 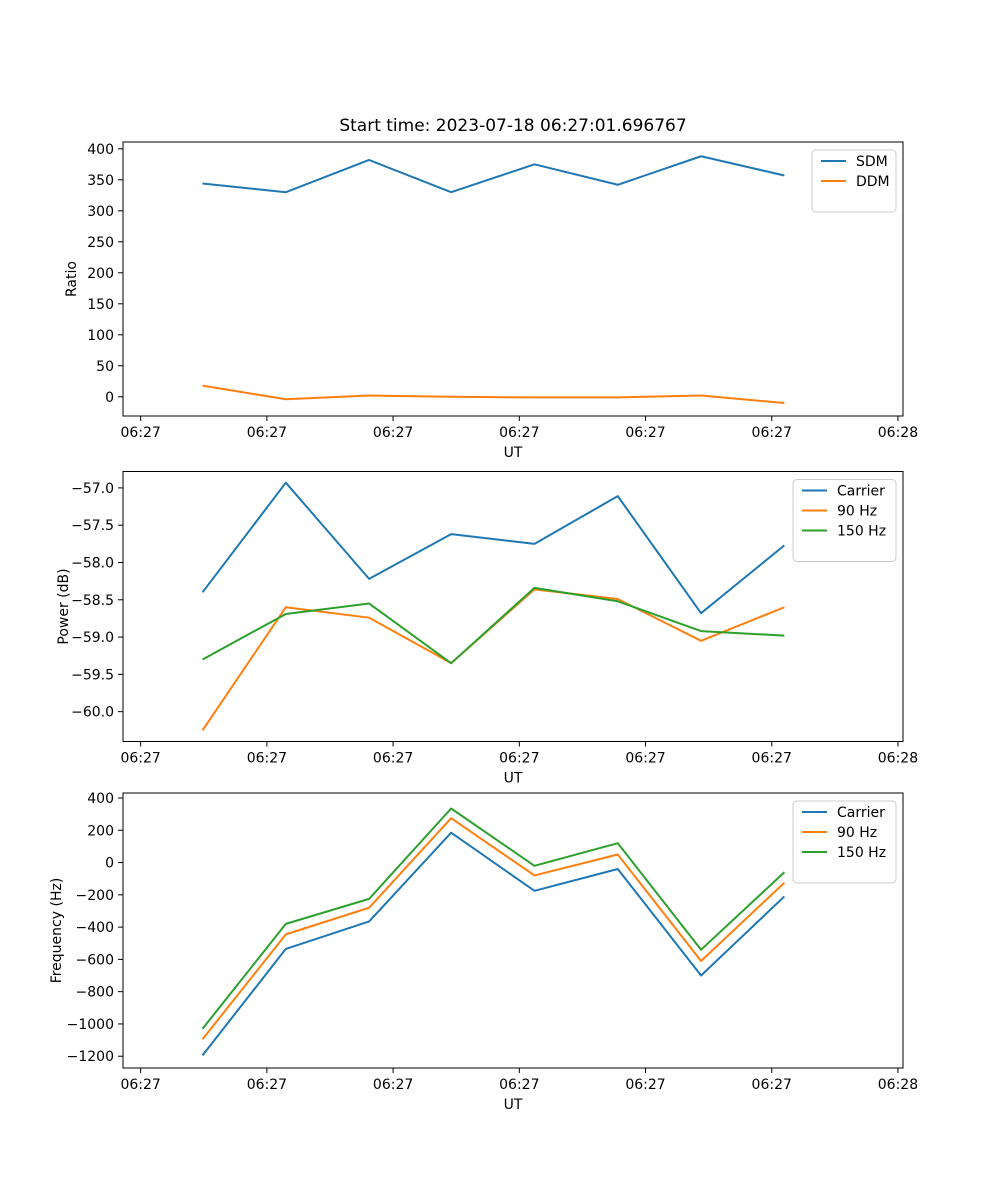 I want to click on y-tick-label-7: −1000, so click(x=90, y=1025).